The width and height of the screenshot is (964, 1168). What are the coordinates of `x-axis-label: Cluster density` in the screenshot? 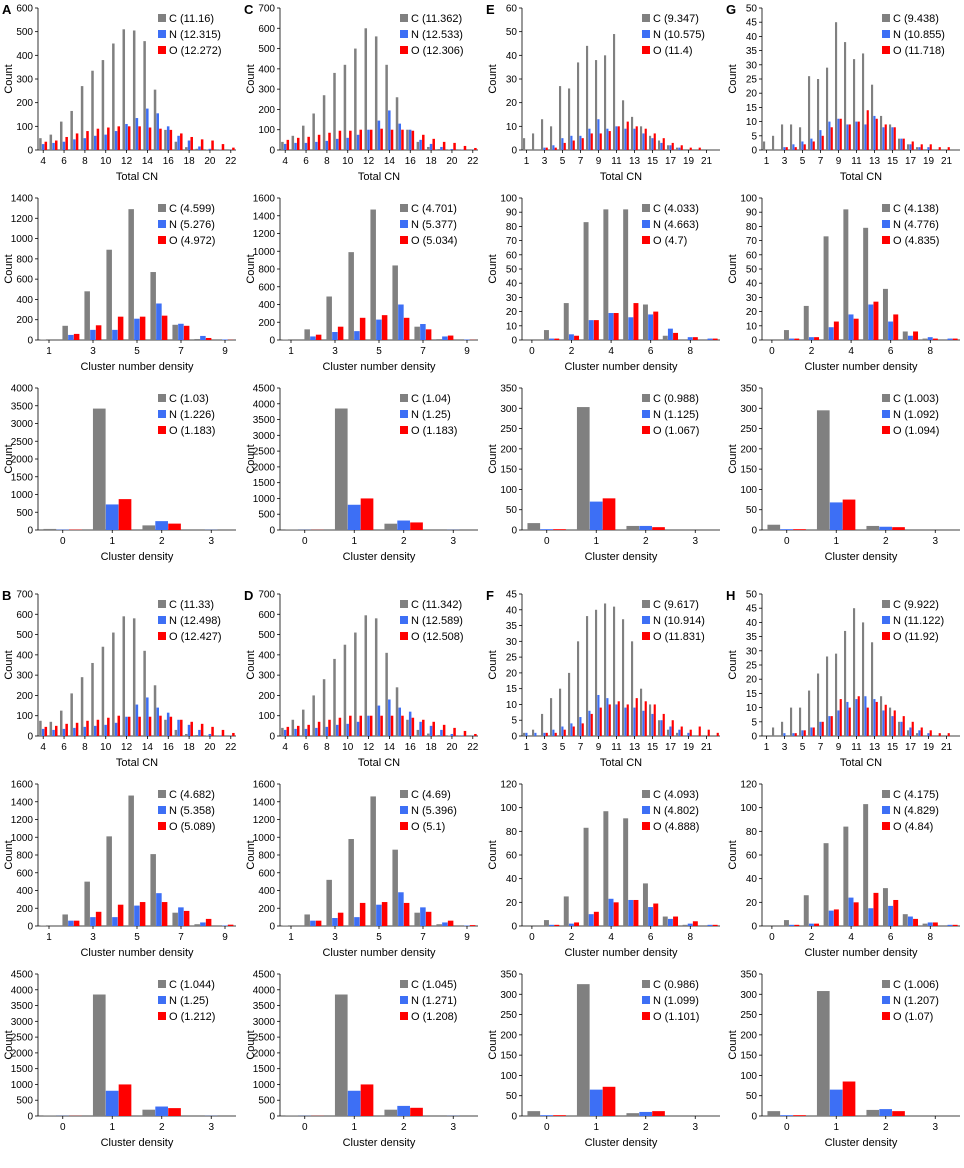 It's located at (861, 557).